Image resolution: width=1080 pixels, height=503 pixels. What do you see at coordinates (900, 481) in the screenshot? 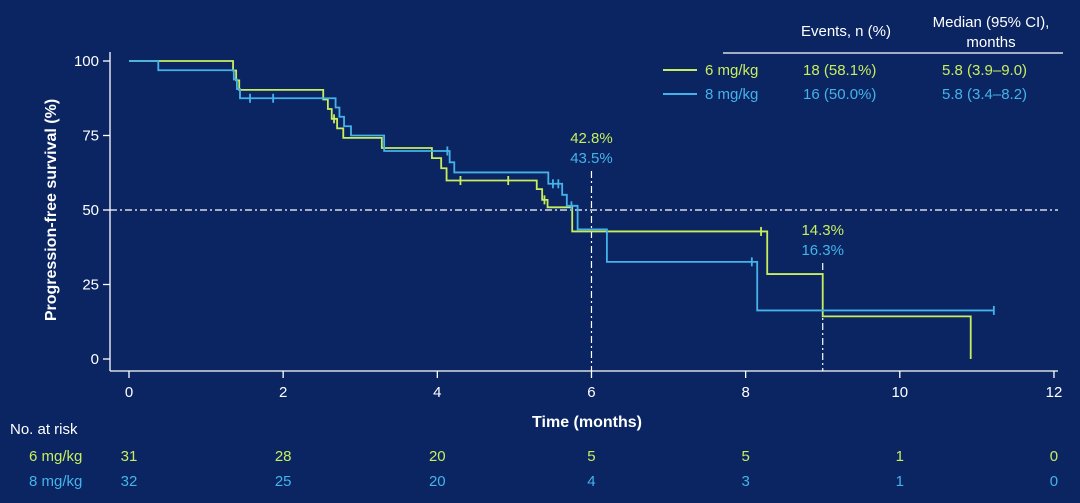
I see `at-risk-value-8-mg-kg: 1` at bounding box center [900, 481].